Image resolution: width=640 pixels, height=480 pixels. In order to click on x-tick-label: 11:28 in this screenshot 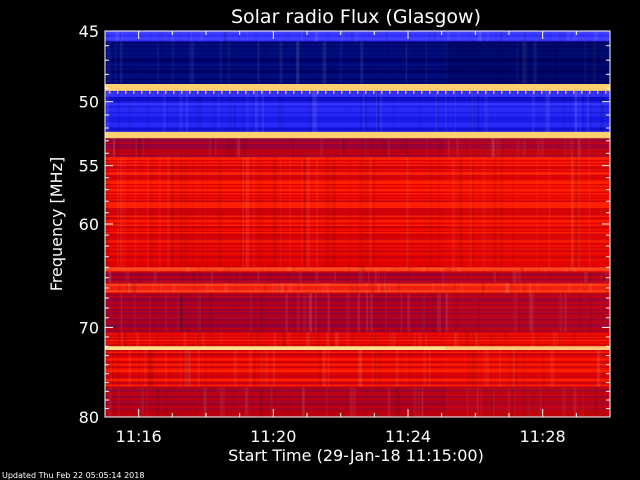, I will do `click(543, 436)`.